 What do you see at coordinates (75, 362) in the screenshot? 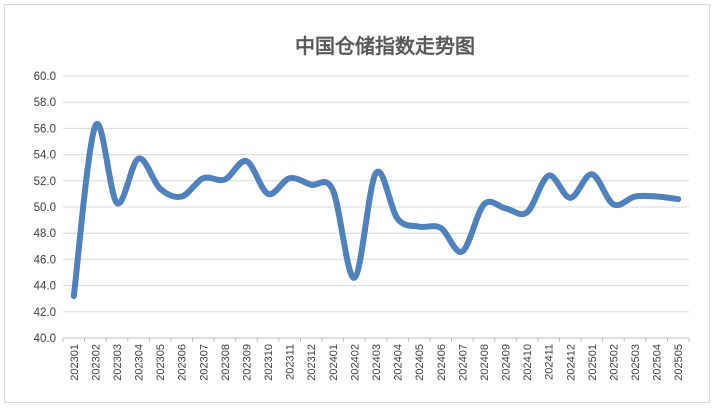
I see `x-tick-label: 202301` at bounding box center [75, 362].